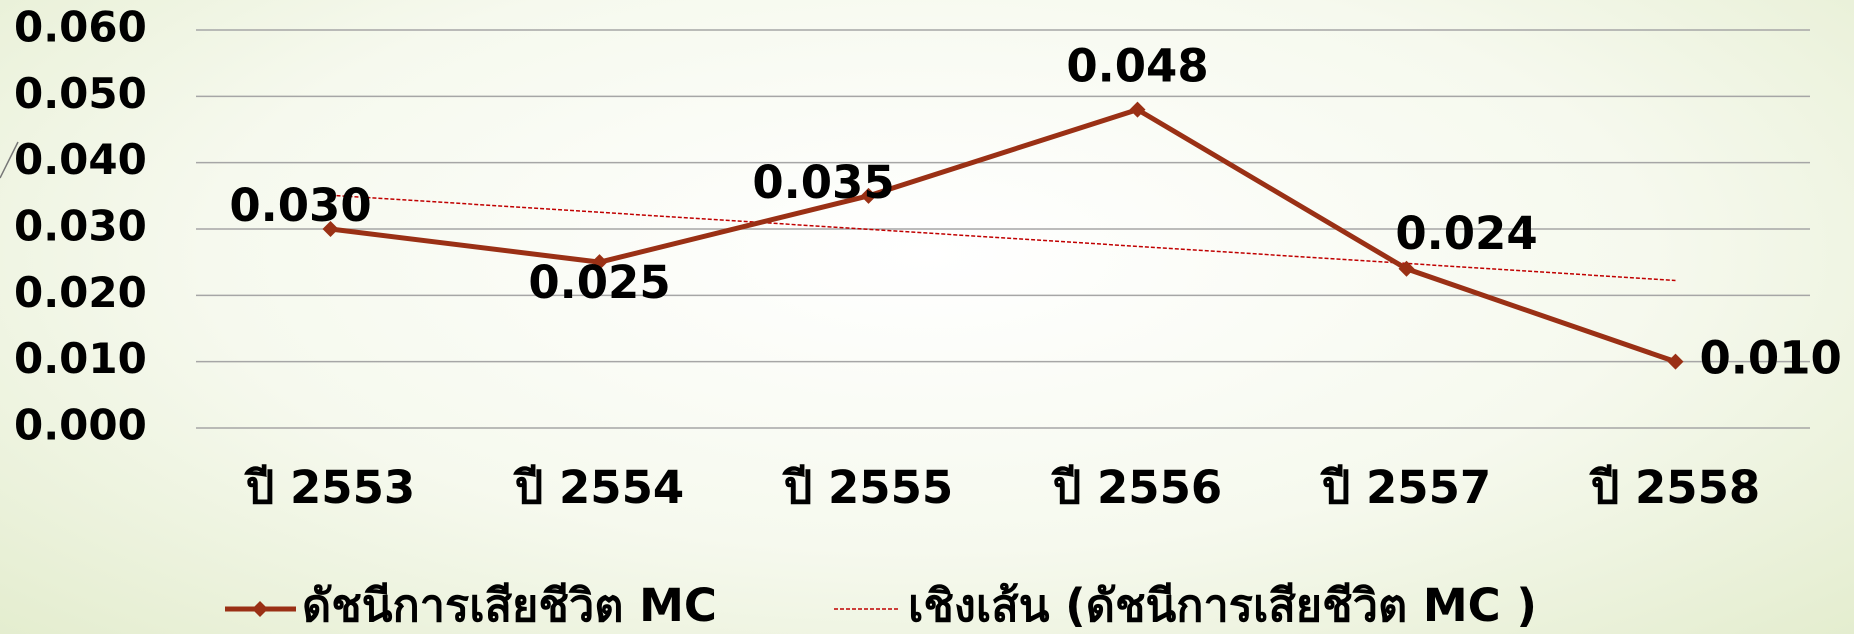 Image resolution: width=1854 pixels, height=634 pixels. I want to click on x-tick-label: ปี 2557, so click(1405, 487).